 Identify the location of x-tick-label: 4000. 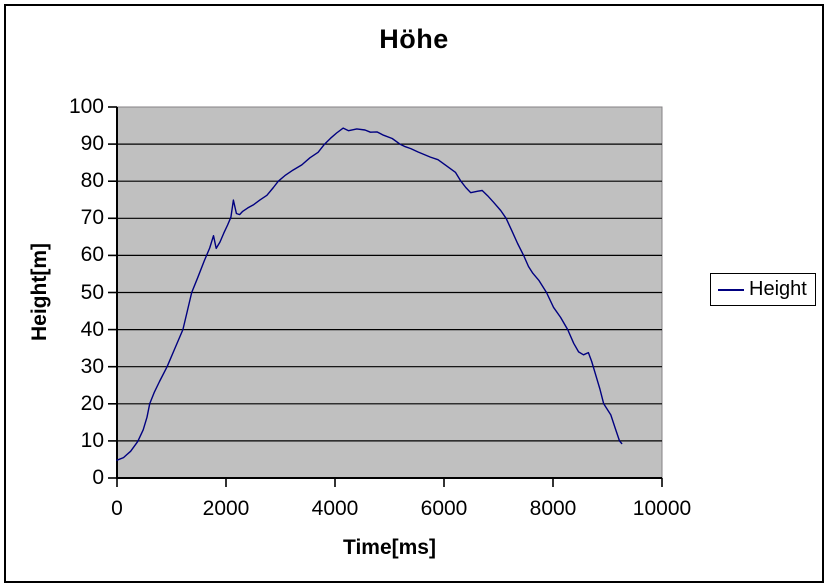
(335, 508).